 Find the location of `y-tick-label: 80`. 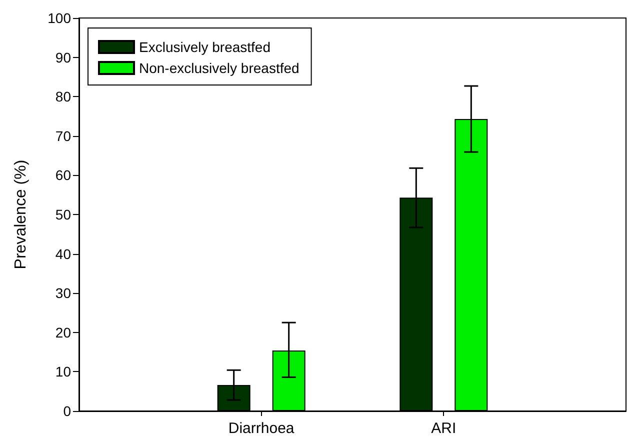

y-tick-label: 80 is located at coordinates (63, 96).